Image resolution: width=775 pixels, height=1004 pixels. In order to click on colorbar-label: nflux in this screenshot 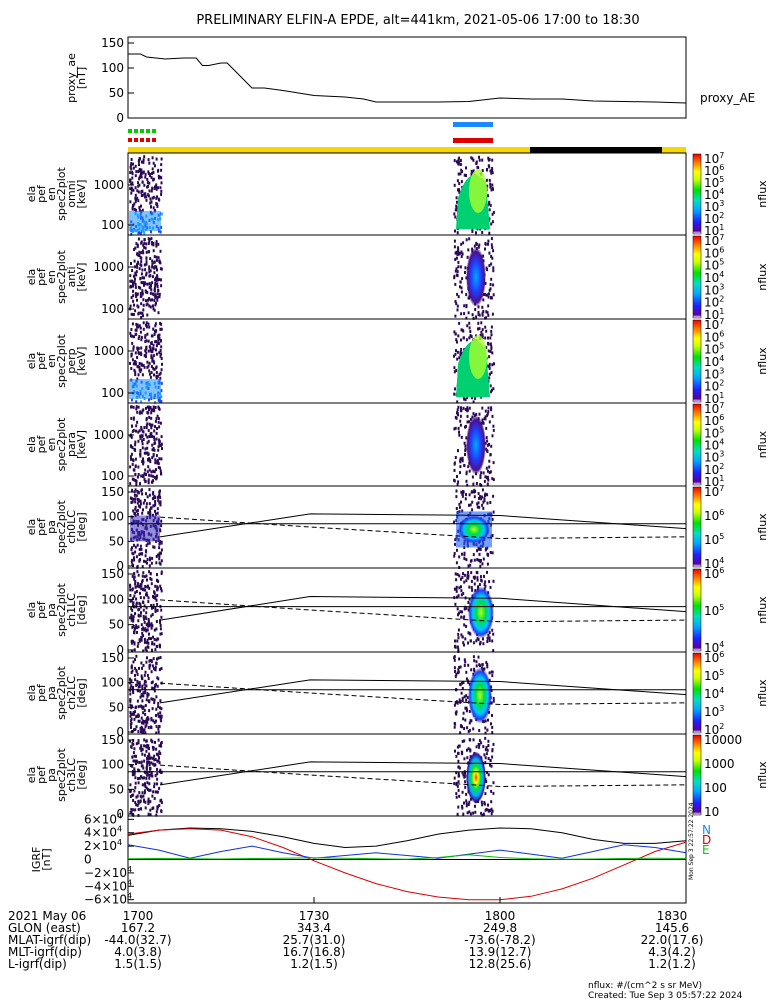, I will do `click(762, 277)`.